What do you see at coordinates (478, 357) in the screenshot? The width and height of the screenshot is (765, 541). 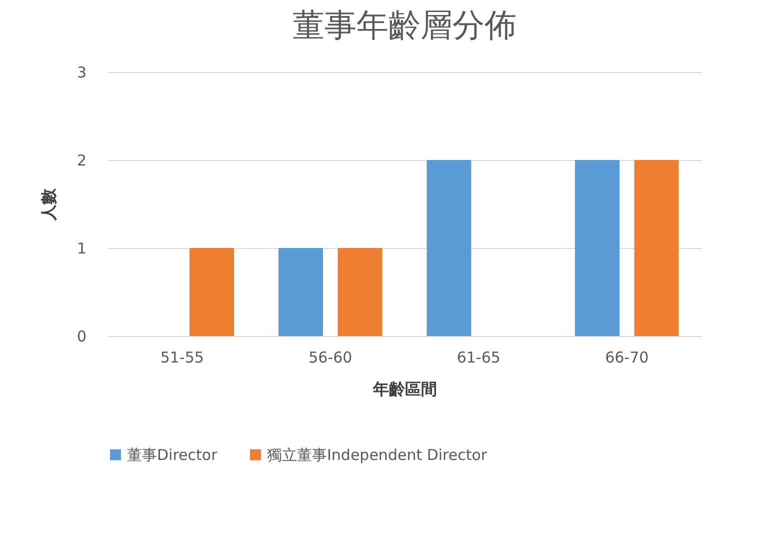 I see `x-tick-label: 61-65` at bounding box center [478, 357].